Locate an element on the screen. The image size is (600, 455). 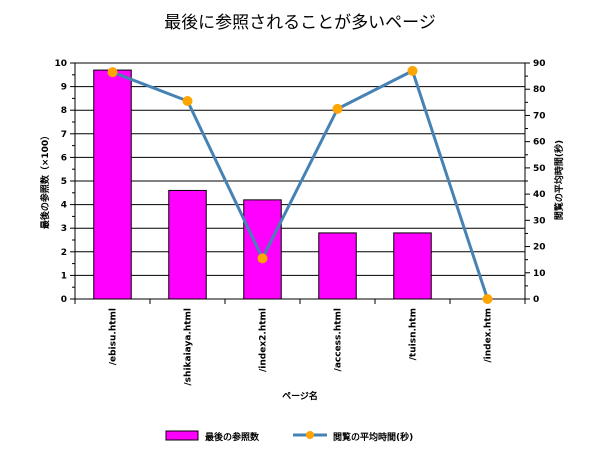
left-tick-label: 1 is located at coordinates (64, 276).